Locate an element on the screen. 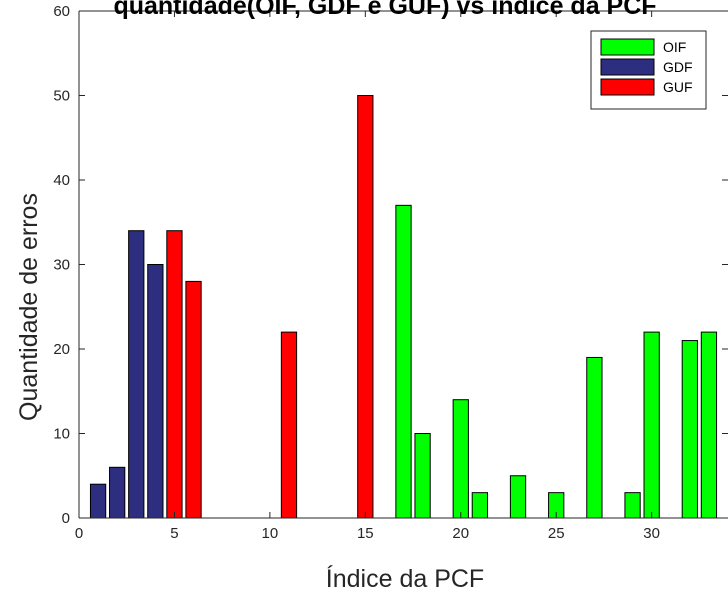 This screenshot has width=728, height=595. x-tick-label-0: 0 is located at coordinates (79, 533).